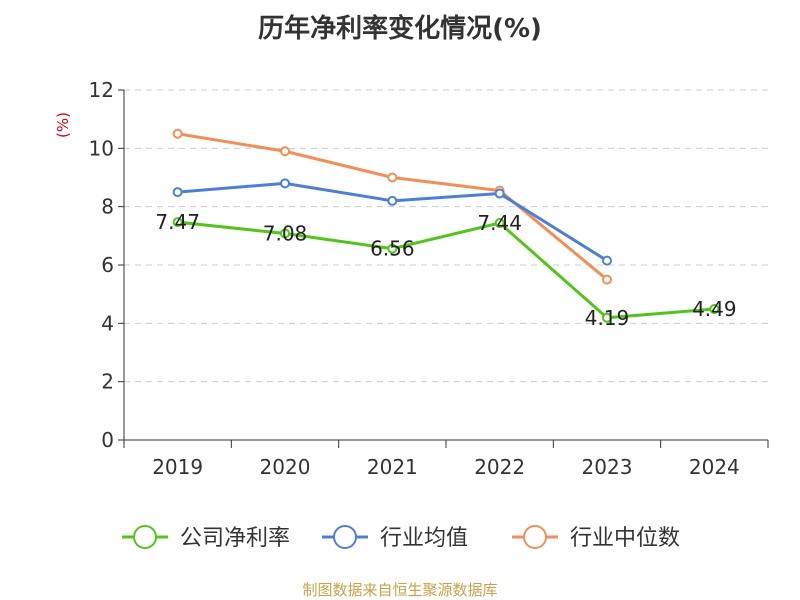 The width and height of the screenshot is (800, 600). Describe the element at coordinates (107, 382) in the screenshot. I see `y-tick-label: 2` at that location.